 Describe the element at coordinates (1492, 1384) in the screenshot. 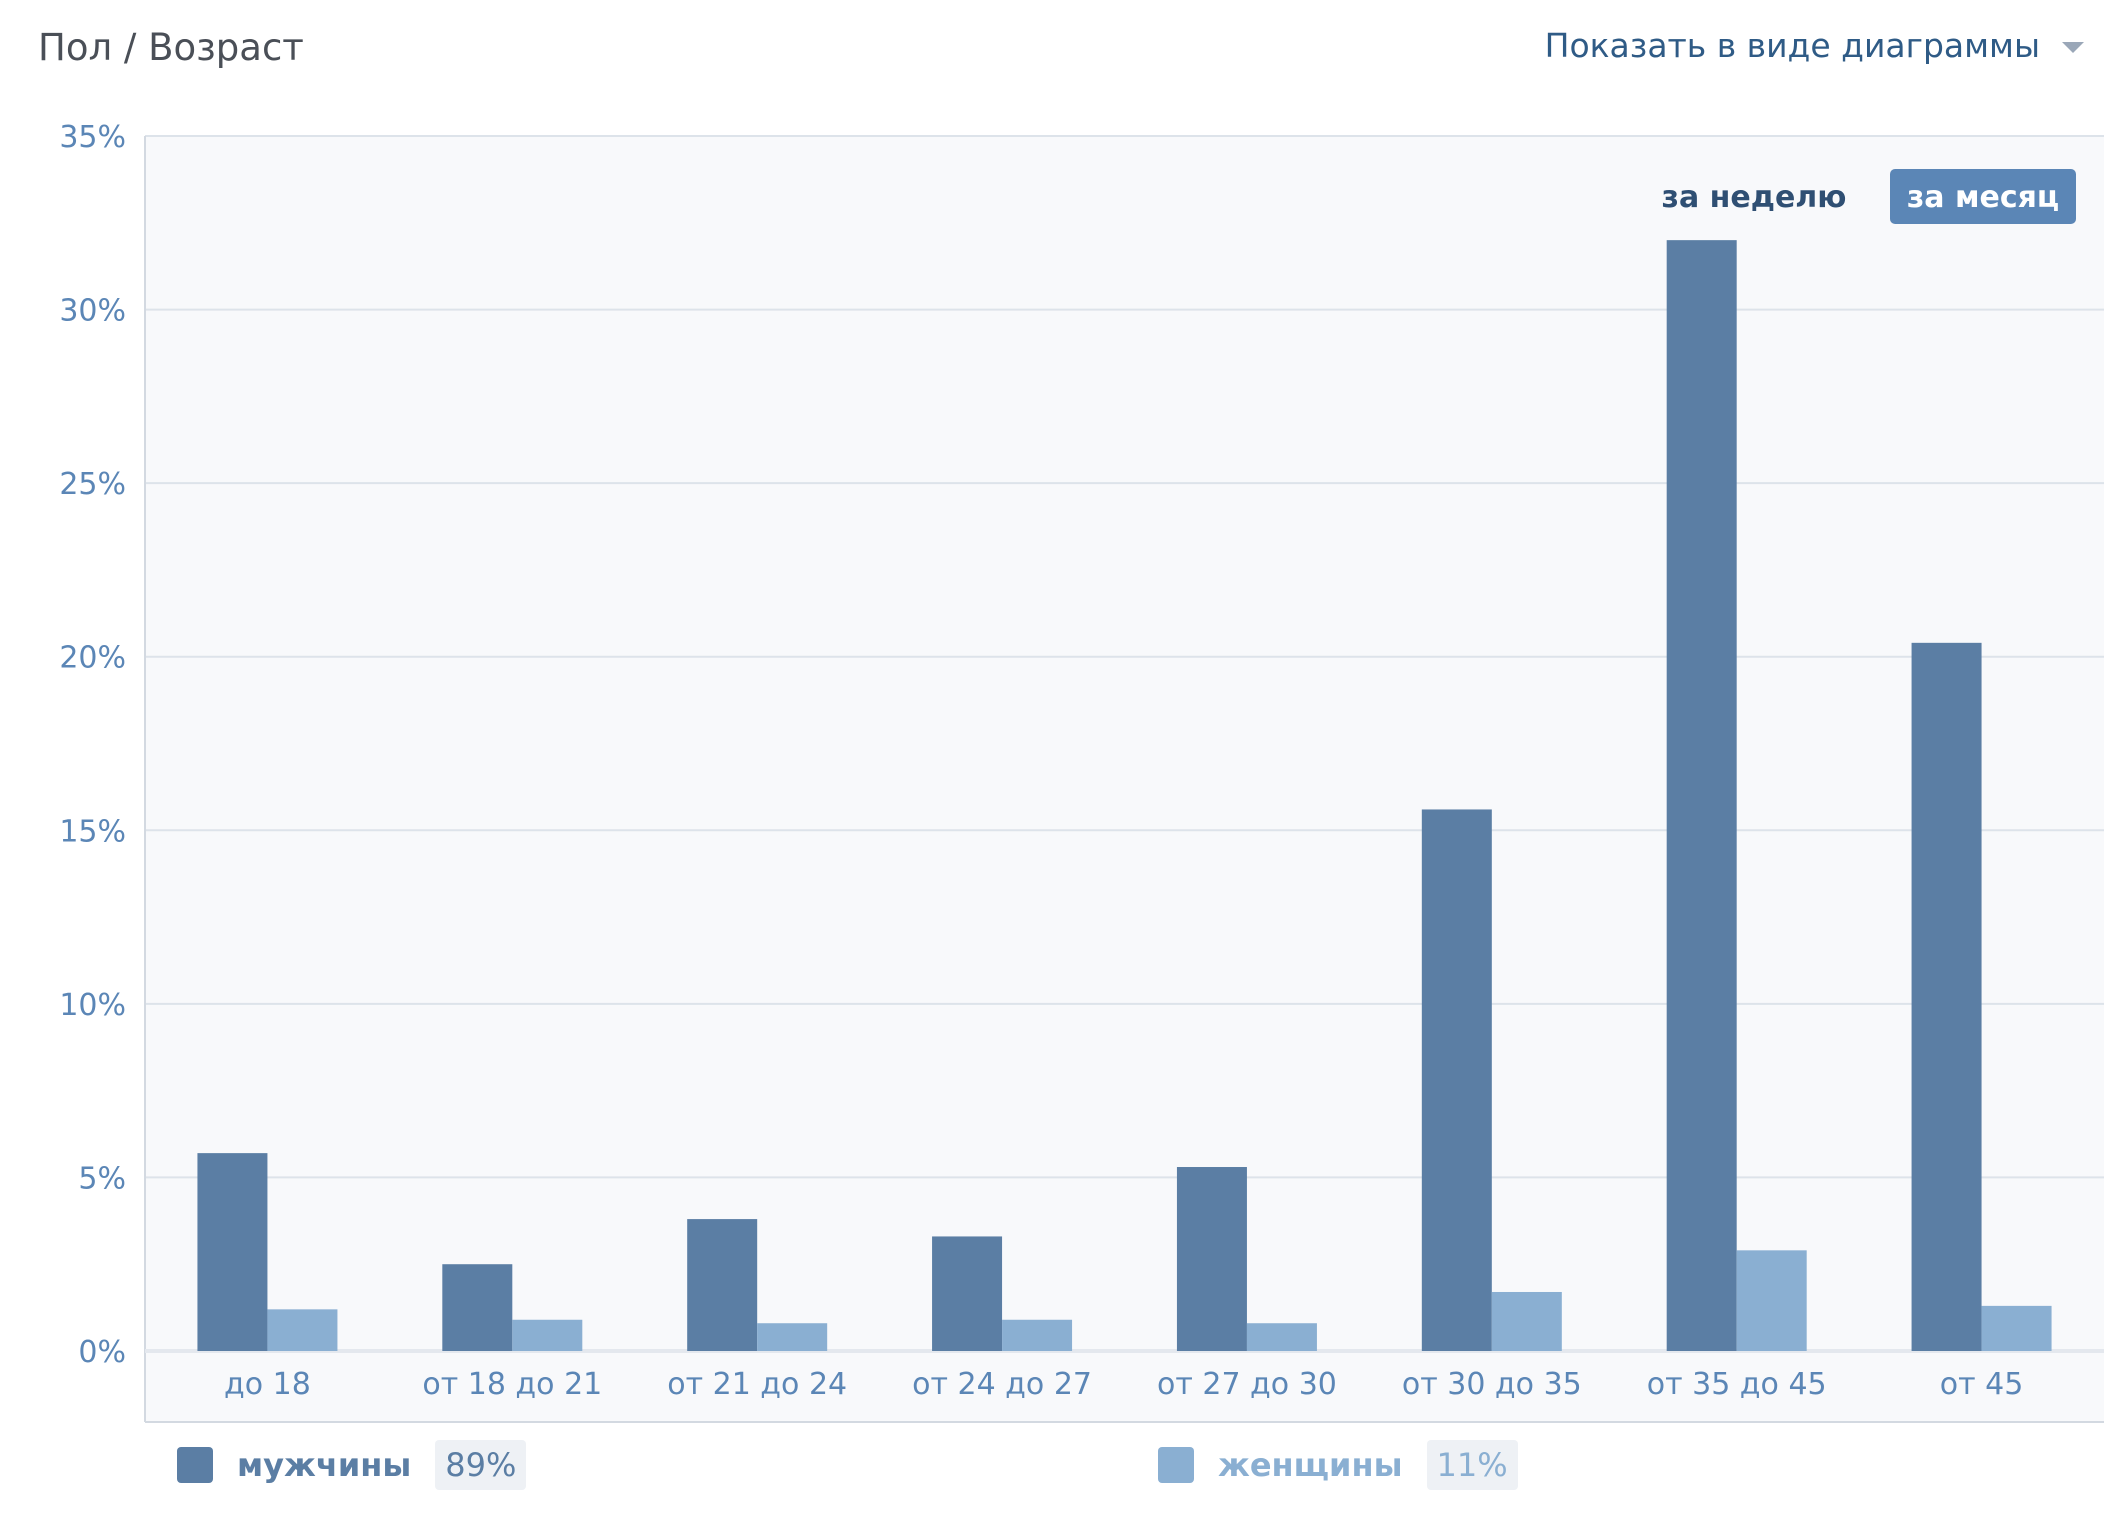

I see `x-tick-label: от 30 до 35` at that location.